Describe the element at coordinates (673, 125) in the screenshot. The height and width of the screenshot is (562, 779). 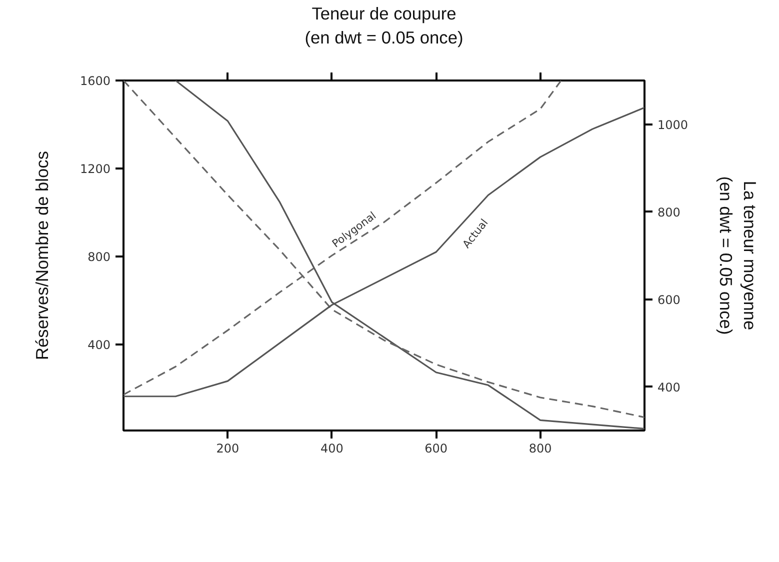
I see `y2-tick-label: 1000` at that location.